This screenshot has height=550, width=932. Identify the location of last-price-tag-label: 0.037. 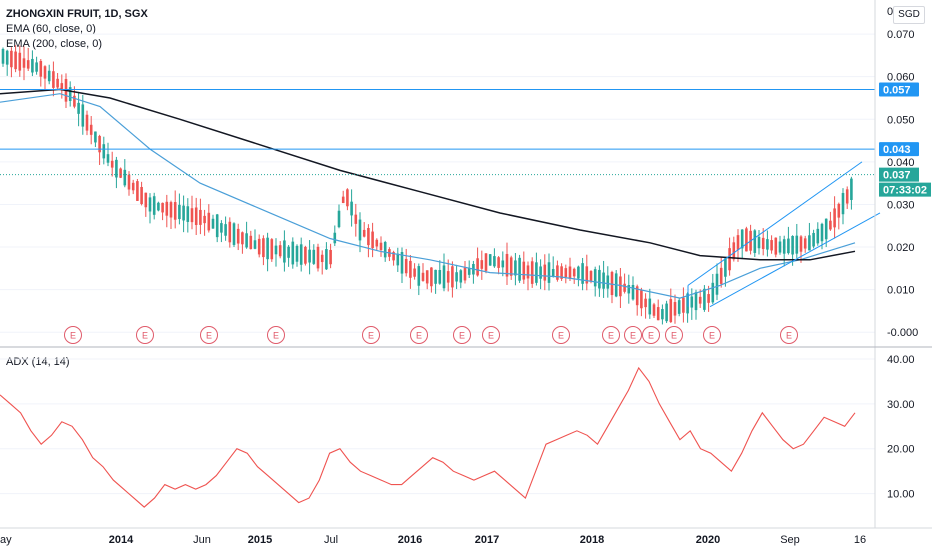
(897, 176).